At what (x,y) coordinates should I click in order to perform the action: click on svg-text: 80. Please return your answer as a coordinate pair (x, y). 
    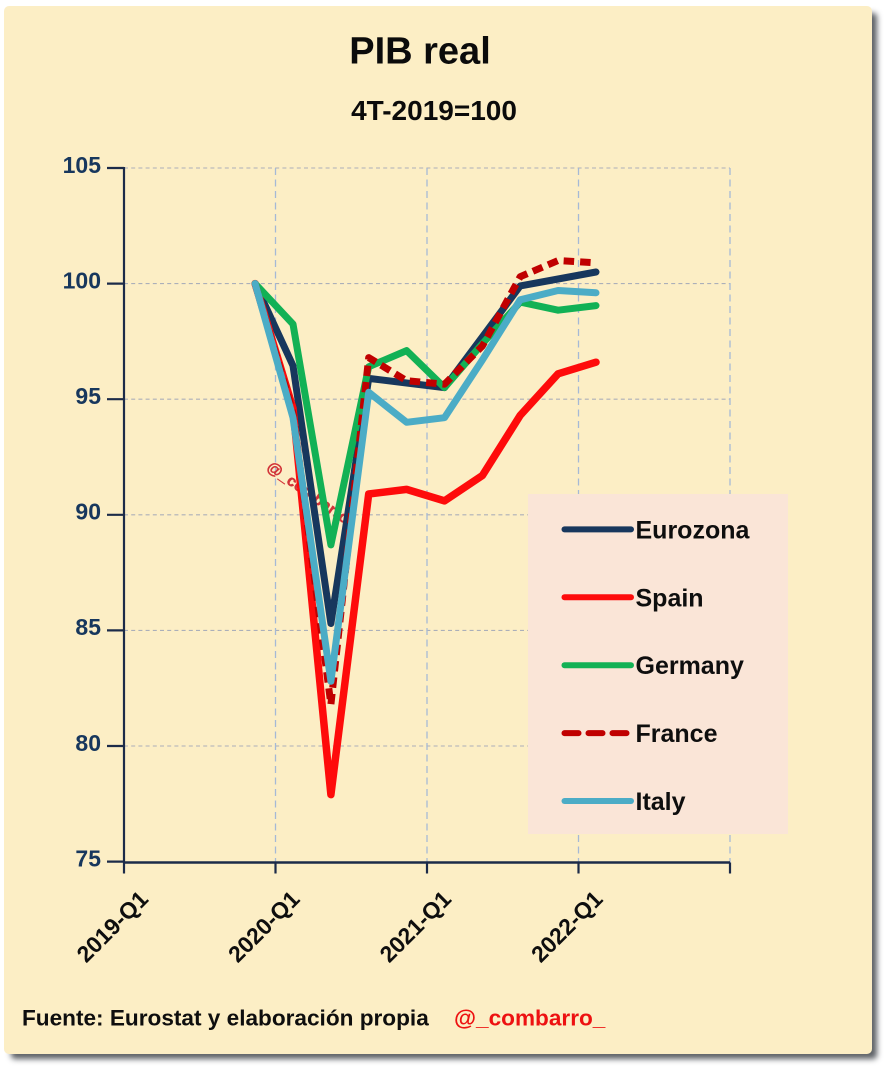
    Looking at the image, I should click on (88, 743).